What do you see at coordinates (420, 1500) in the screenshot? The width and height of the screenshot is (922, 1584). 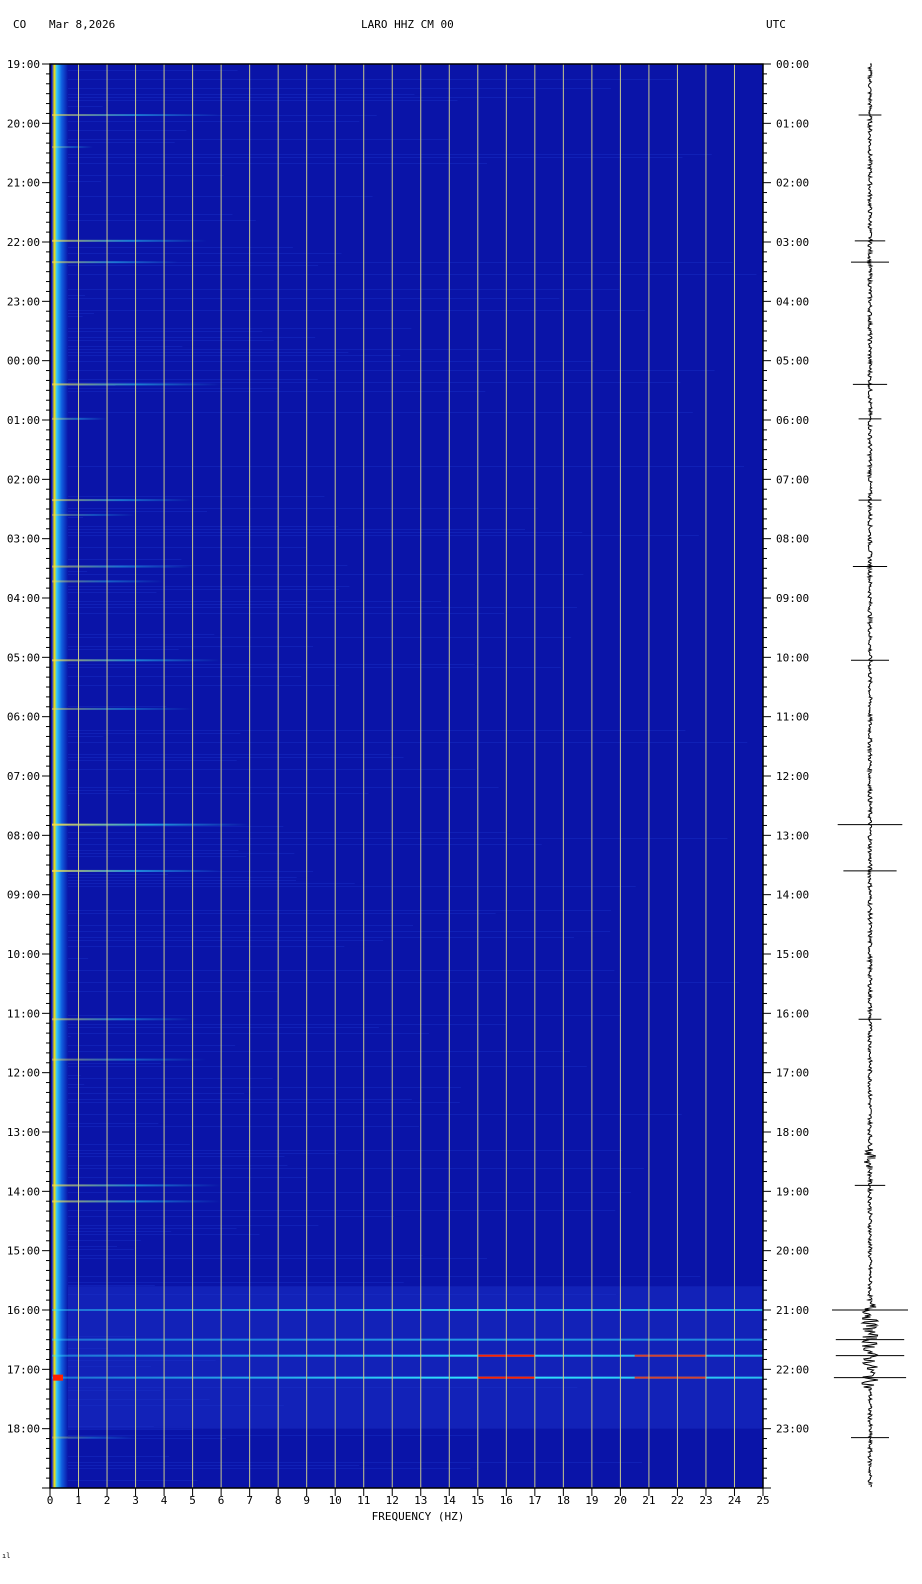 I see `x-tick-label: 13` at bounding box center [420, 1500].